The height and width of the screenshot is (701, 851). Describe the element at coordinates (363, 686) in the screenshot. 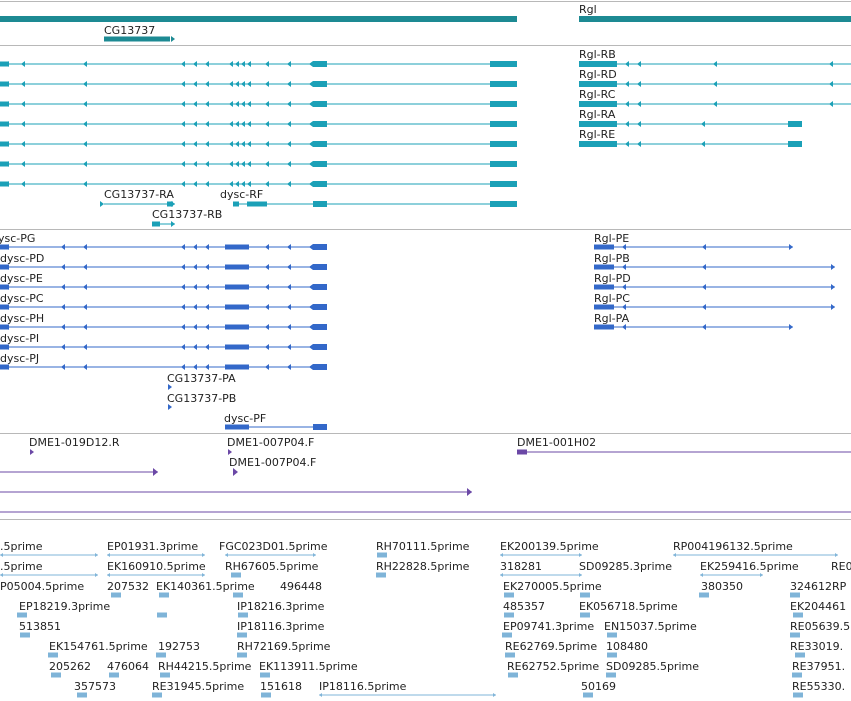

I see `est-label: IP18116.5prime` at that location.